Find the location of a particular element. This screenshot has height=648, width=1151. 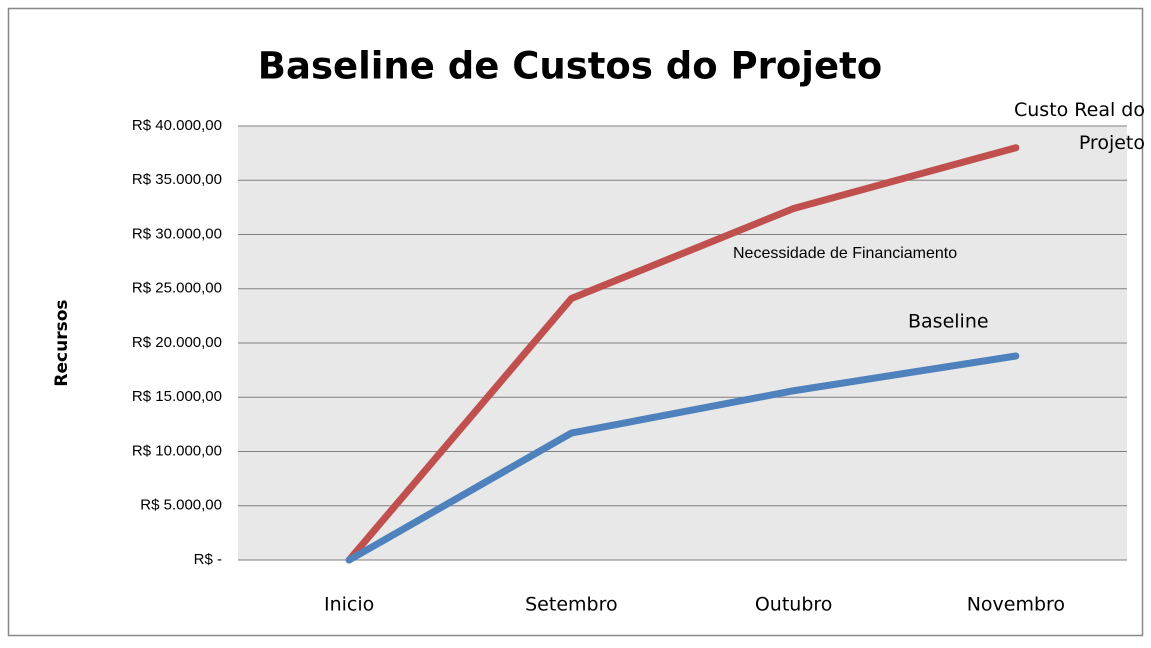

annotation: Necessidade de Financiamento is located at coordinates (845, 253).